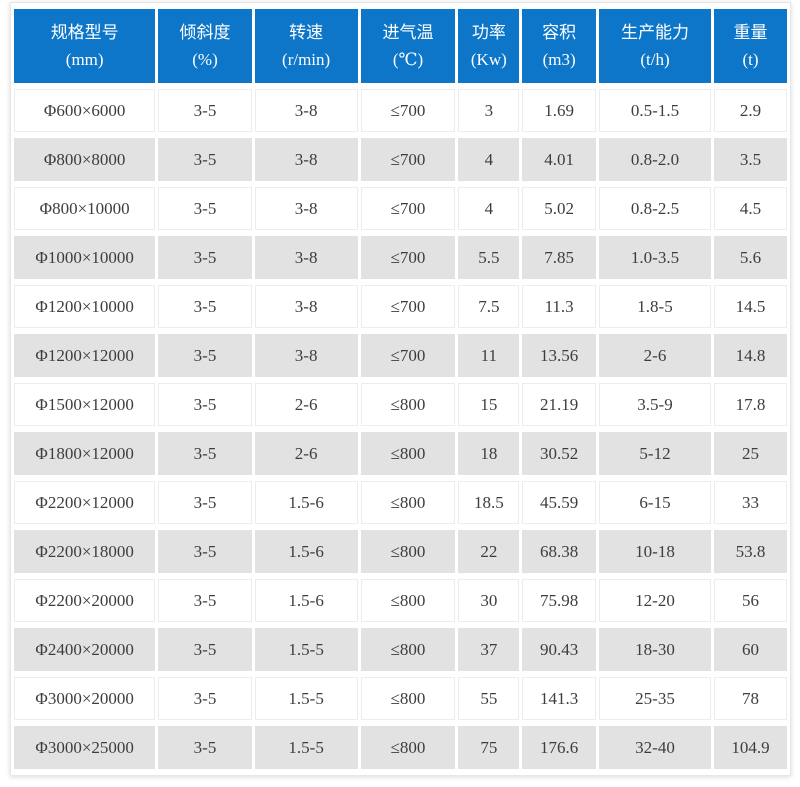 This screenshot has width=800, height=787. Describe the element at coordinates (750, 404) in the screenshot. I see `table-cell-weight: 17.8` at that location.